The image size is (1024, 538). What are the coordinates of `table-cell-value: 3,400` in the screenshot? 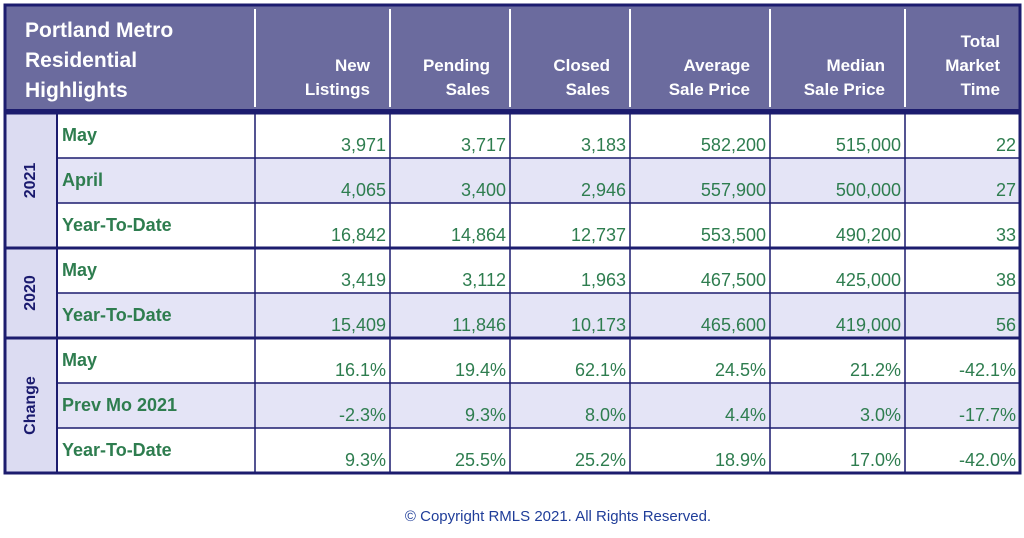 It's located at (483, 190).